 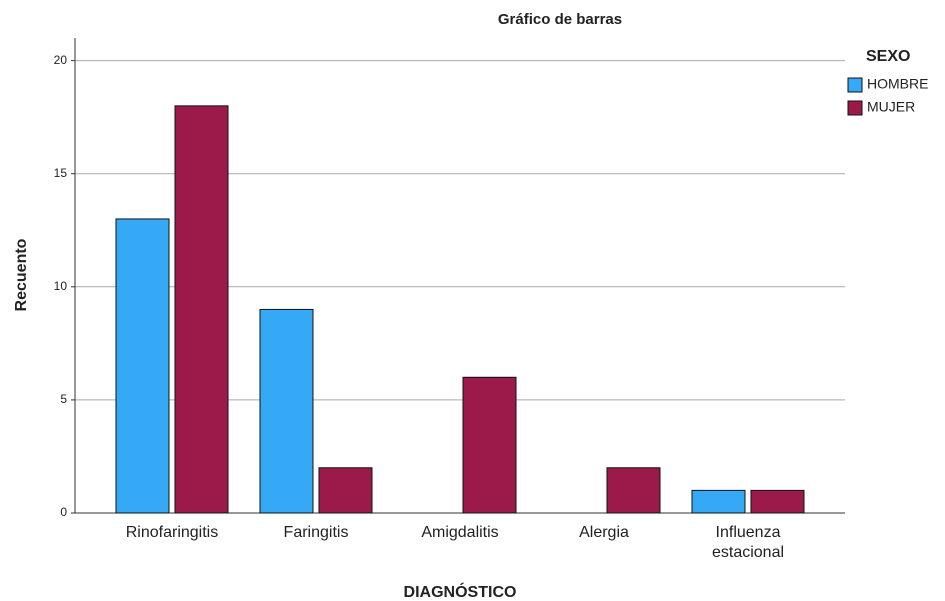 I want to click on y-tick-label: 10, so click(x=61, y=286).